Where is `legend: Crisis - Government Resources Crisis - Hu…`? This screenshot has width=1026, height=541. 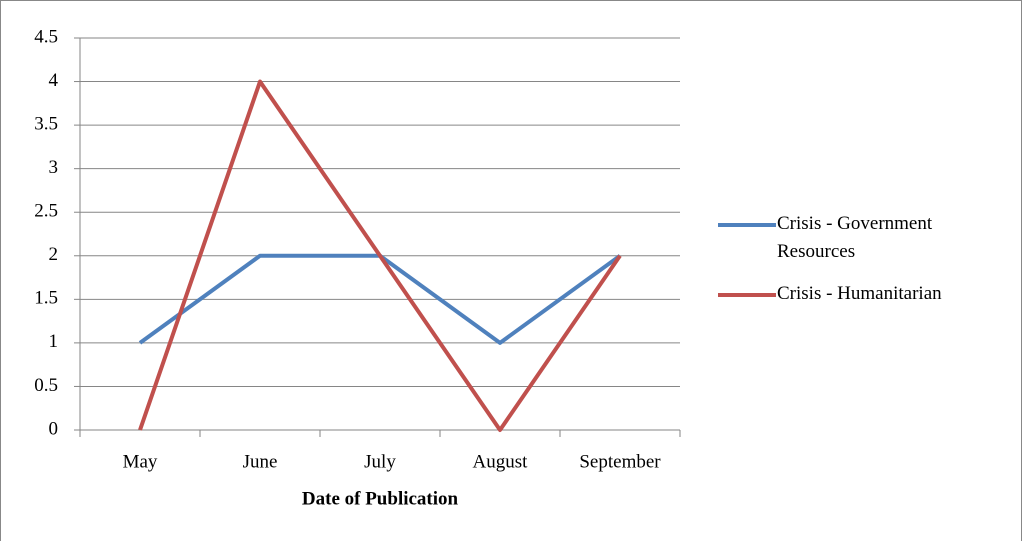
legend: Crisis - Government Resources Crisis - Hu… is located at coordinates (868, 266).